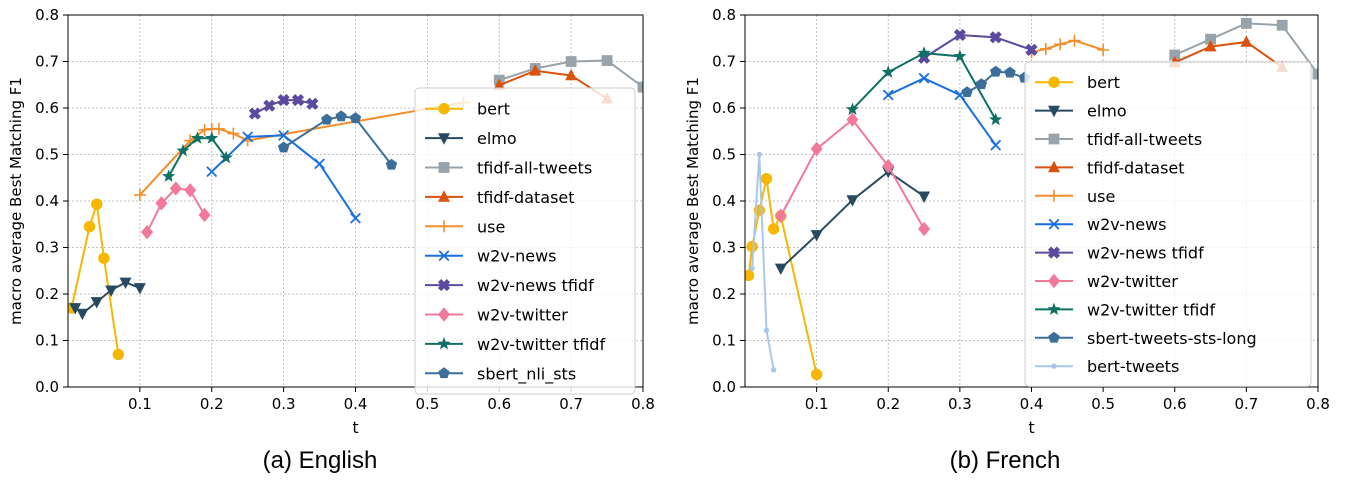 The width and height of the screenshot is (1345, 500). I want to click on y-tick-label: 0.2, so click(47, 294).